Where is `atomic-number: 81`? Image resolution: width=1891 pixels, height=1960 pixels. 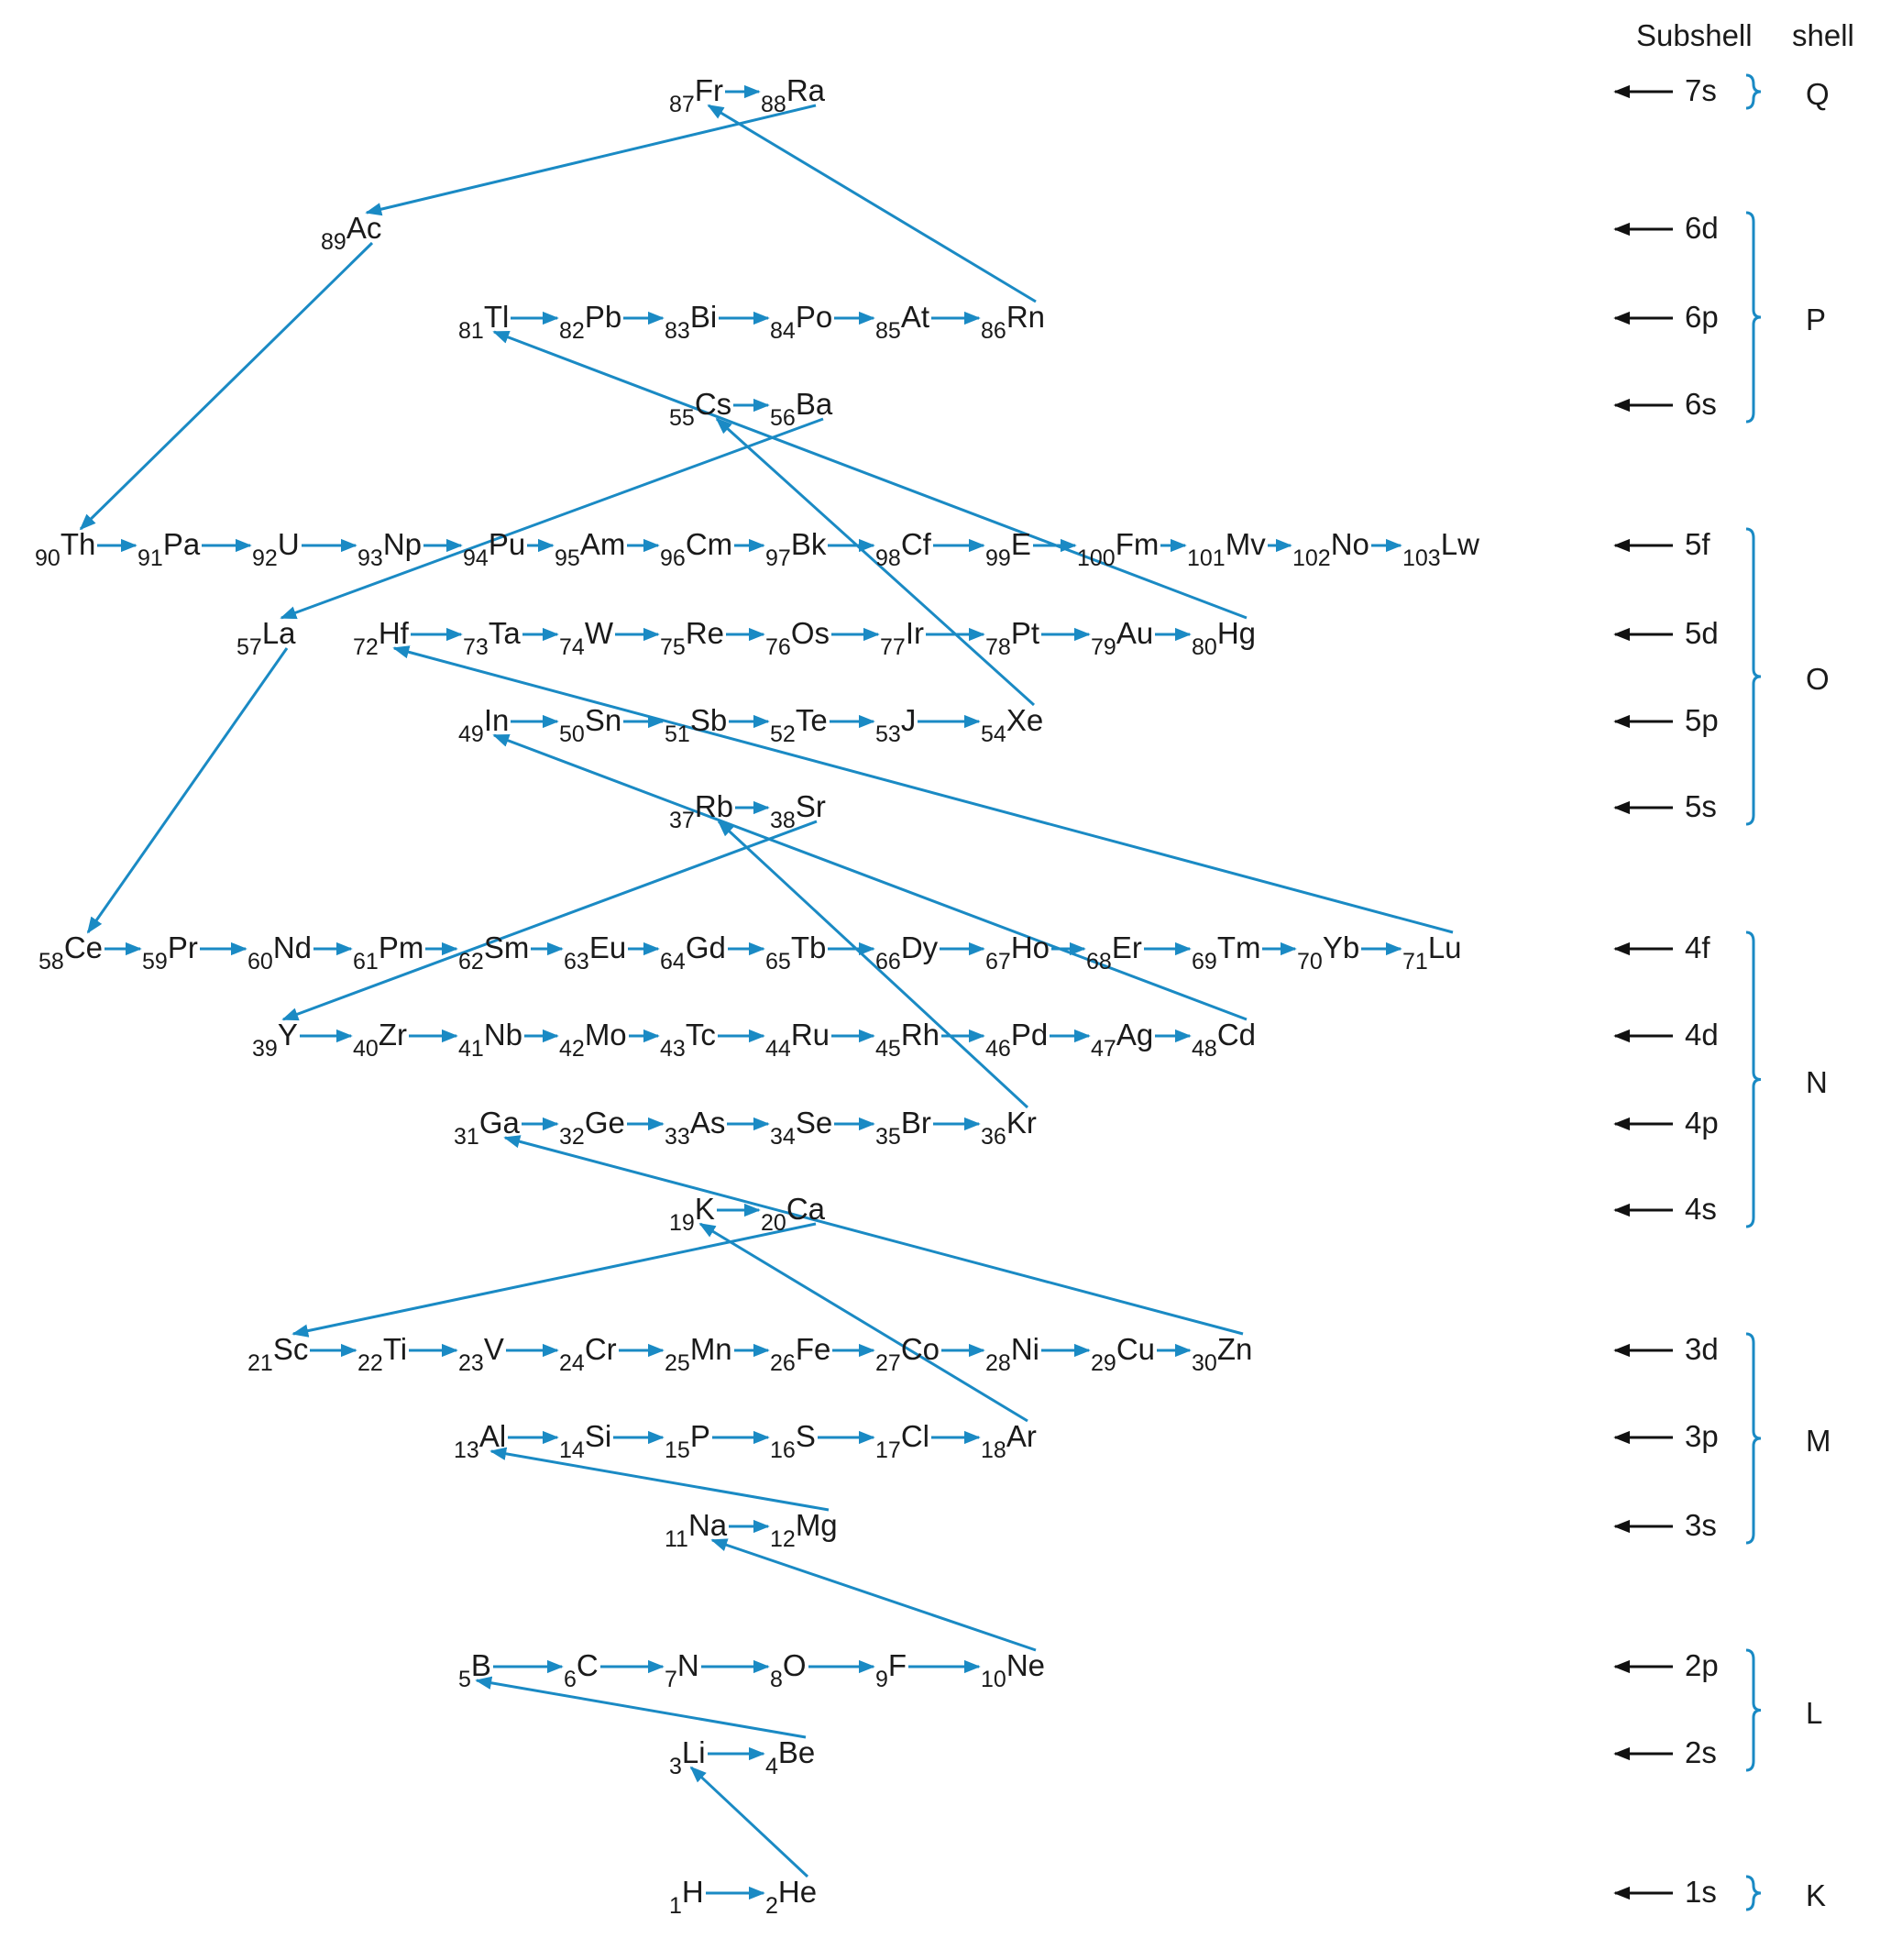
atomic-number: 81 is located at coordinates (471, 331).